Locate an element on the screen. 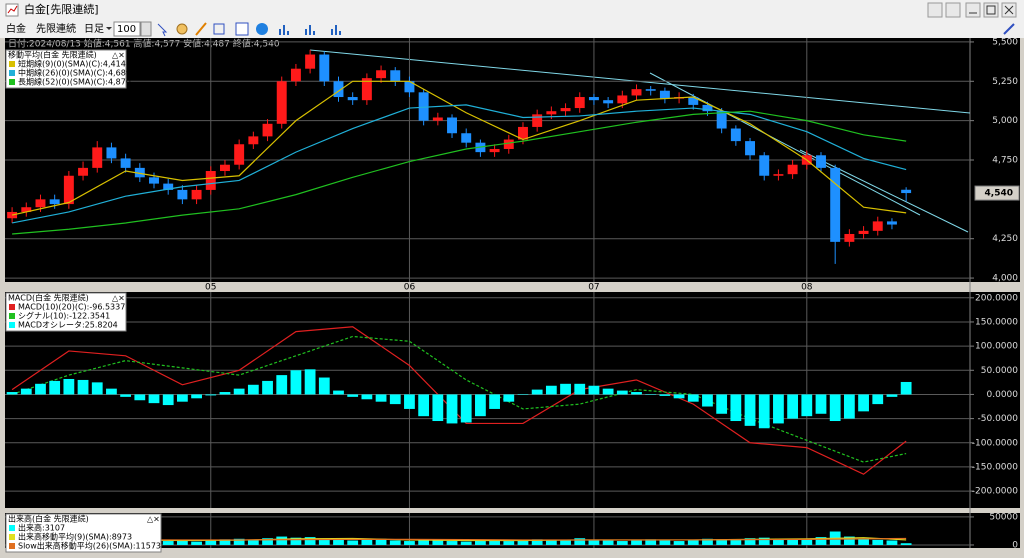 The image size is (1024, 558). y-tick-label: 0.0000 is located at coordinates (1003, 395).